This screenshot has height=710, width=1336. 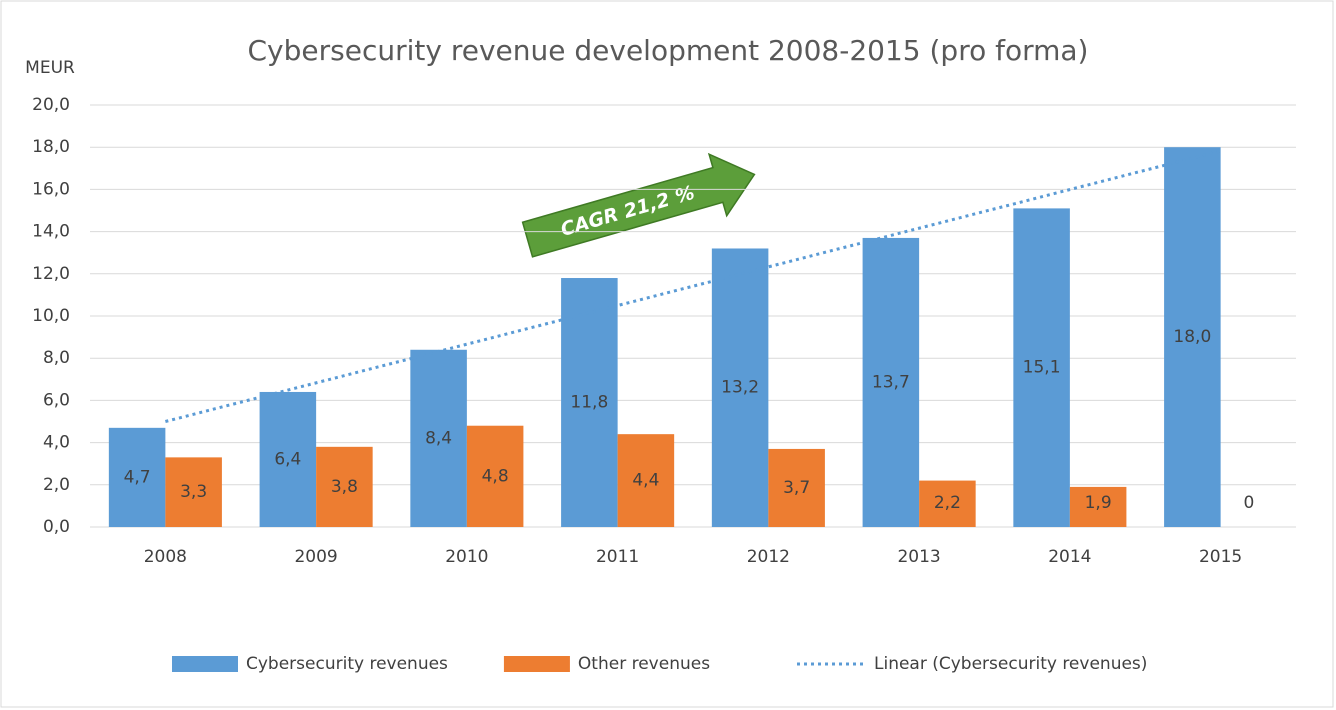 What do you see at coordinates (50, 68) in the screenshot?
I see `y-axis-label: MEUR` at bounding box center [50, 68].